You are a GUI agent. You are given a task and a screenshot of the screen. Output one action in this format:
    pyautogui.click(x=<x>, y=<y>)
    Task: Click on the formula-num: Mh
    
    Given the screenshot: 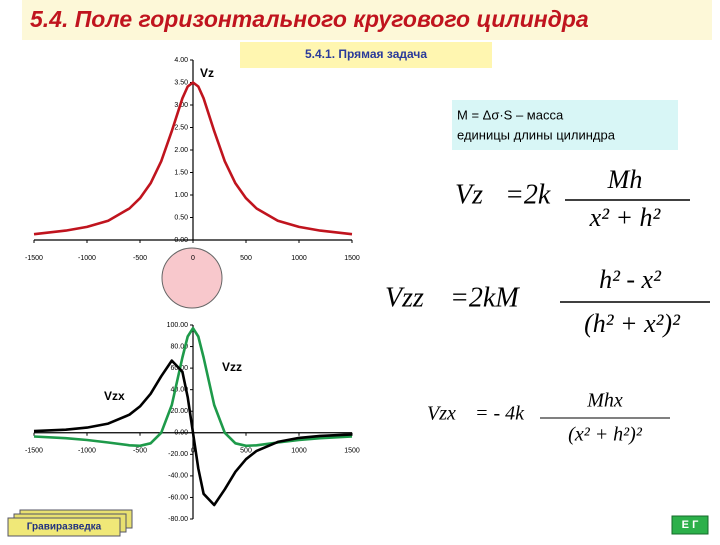 What is the action you would take?
    pyautogui.click(x=625, y=179)
    